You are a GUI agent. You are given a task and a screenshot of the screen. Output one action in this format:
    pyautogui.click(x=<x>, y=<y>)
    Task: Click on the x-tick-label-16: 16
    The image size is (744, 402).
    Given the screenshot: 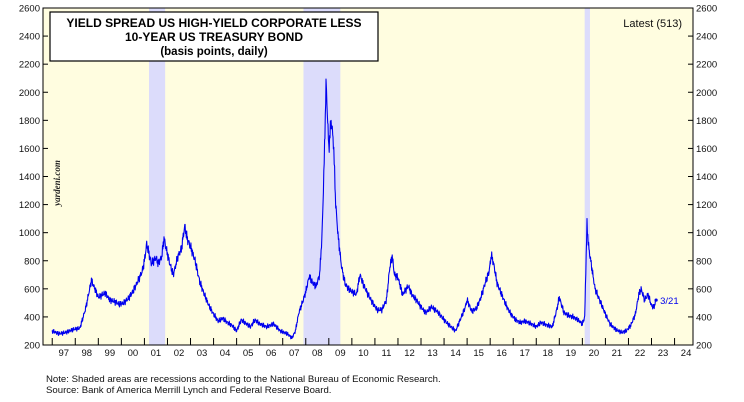 What is the action you would take?
    pyautogui.click(x=501, y=353)
    